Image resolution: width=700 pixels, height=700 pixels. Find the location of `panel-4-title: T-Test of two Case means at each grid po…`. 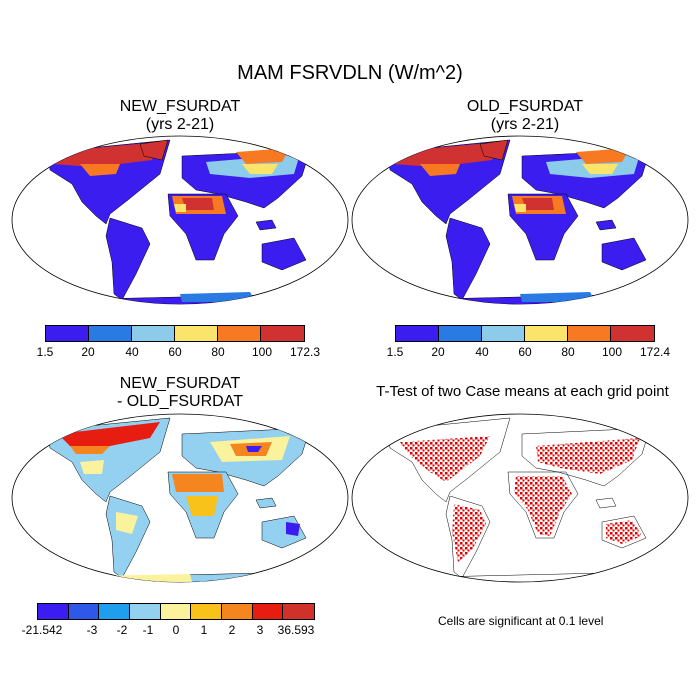

panel-4-title: T-Test of two Case means at each grid po… is located at coordinates (522, 392).